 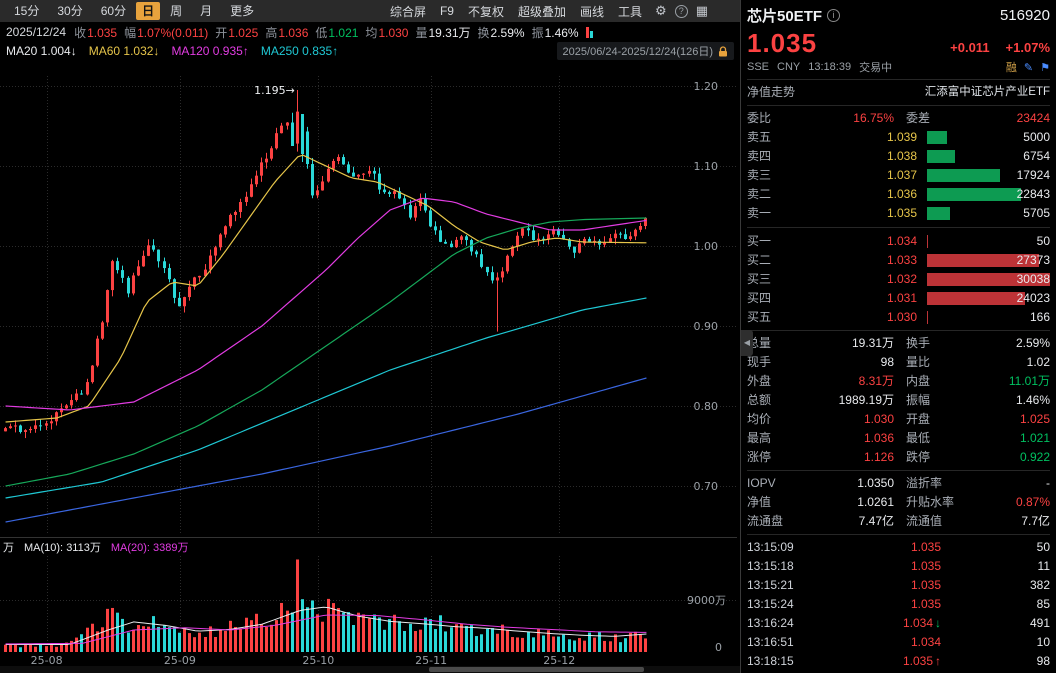 What do you see at coordinates (758, 67) in the screenshot?
I see `exchange-label: SSE` at bounding box center [758, 67].